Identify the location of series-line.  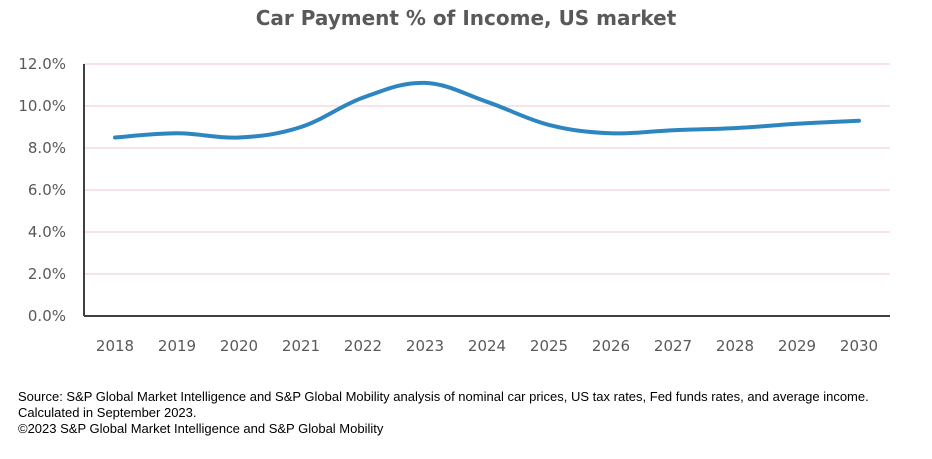
(487, 110).